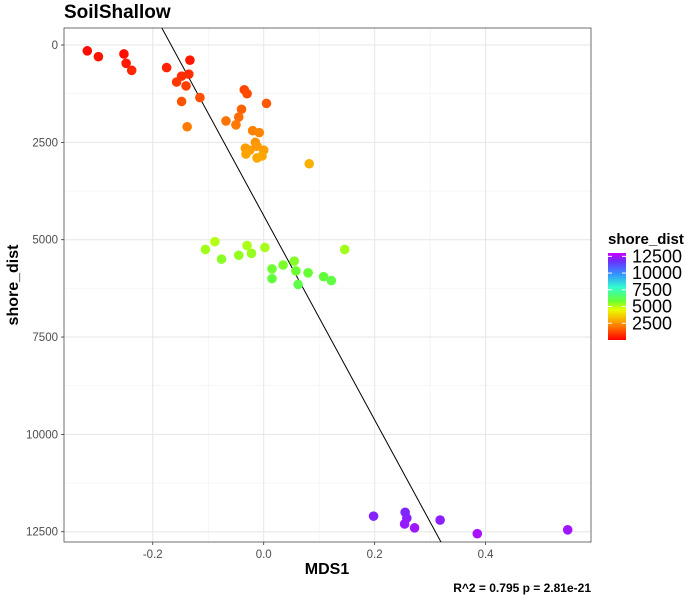 This screenshot has height=600, width=700. What do you see at coordinates (45, 289) in the screenshot?
I see `y-axis-ticks: 0 2500 5000 7500 10000 12500` at bounding box center [45, 289].